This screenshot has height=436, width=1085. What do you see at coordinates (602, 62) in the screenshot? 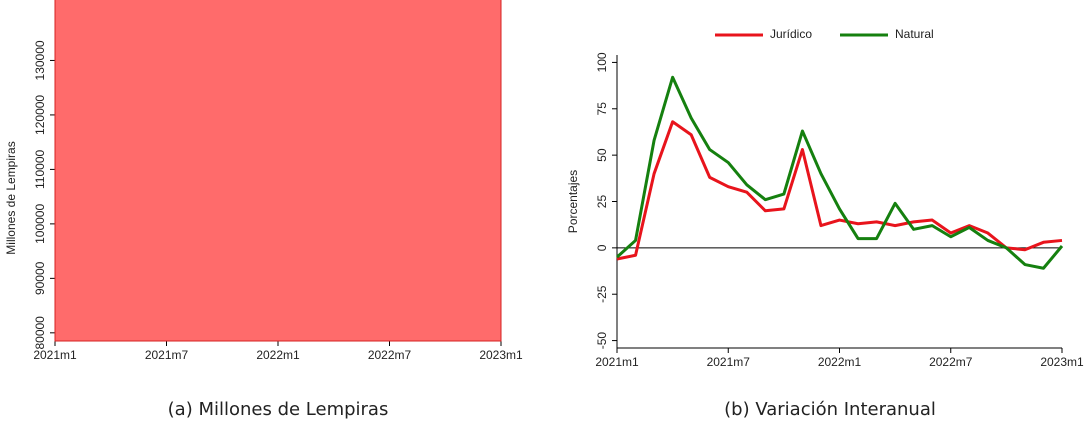
I see `y-tick-label: 100` at bounding box center [602, 62].